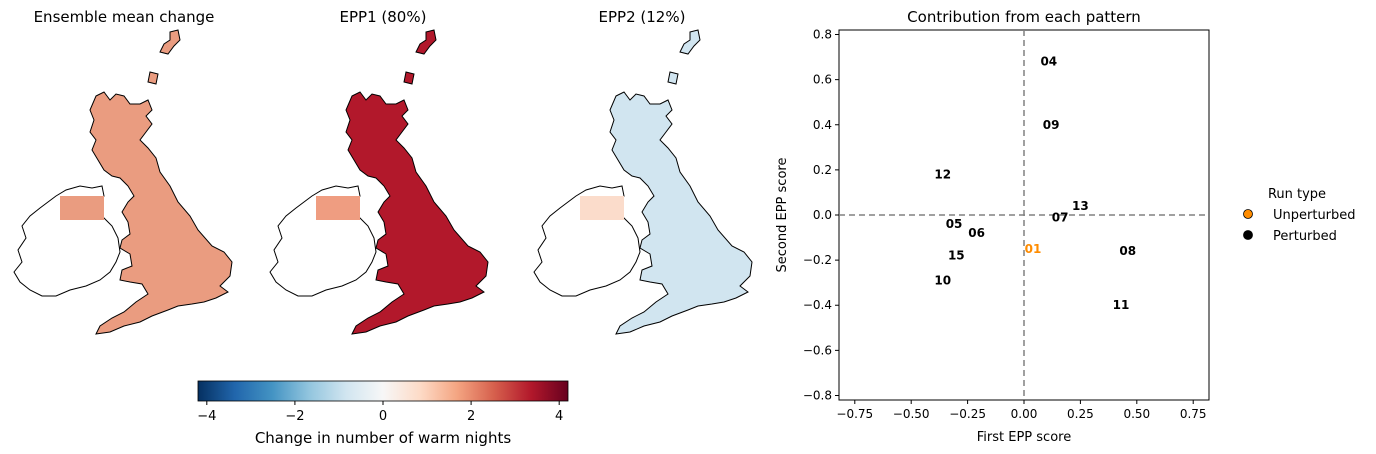  I want to click on legend-title: Run type, so click(1297, 194).